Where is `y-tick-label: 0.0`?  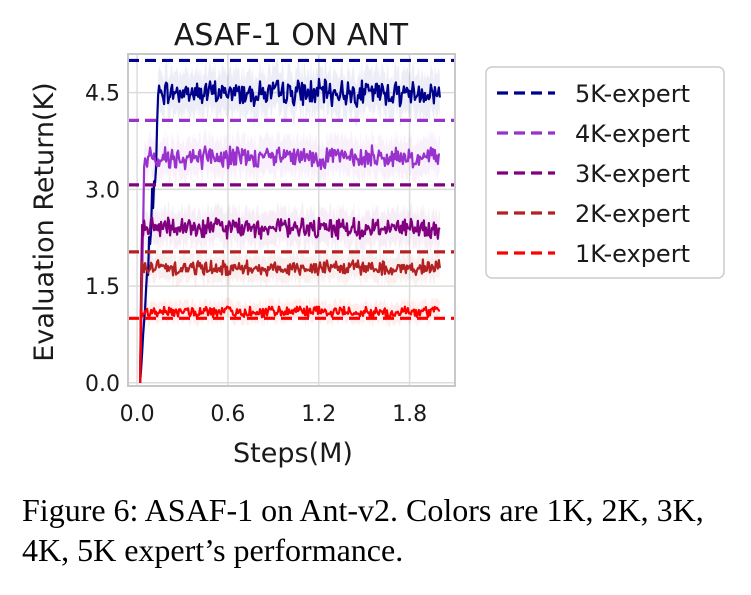 y-tick-label: 0.0 is located at coordinates (102, 384).